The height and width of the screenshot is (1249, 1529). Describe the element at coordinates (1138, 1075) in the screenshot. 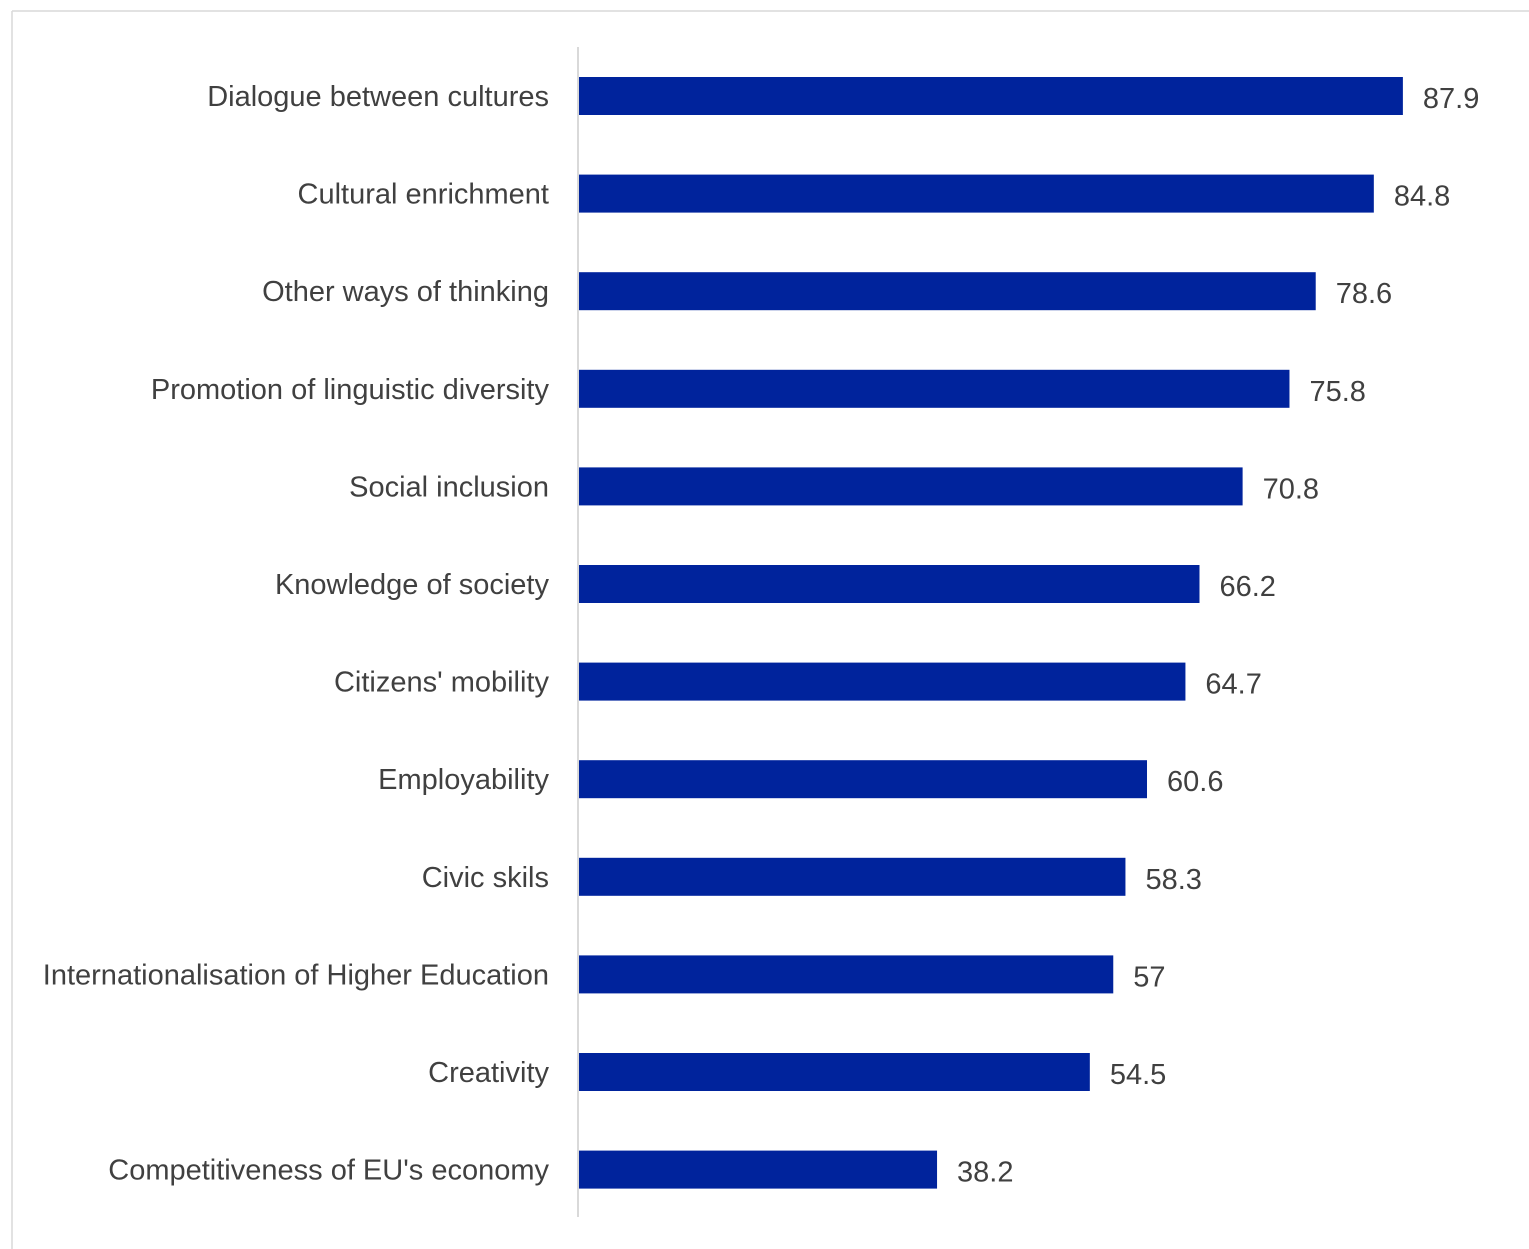

I see `data-label: 54.5` at that location.